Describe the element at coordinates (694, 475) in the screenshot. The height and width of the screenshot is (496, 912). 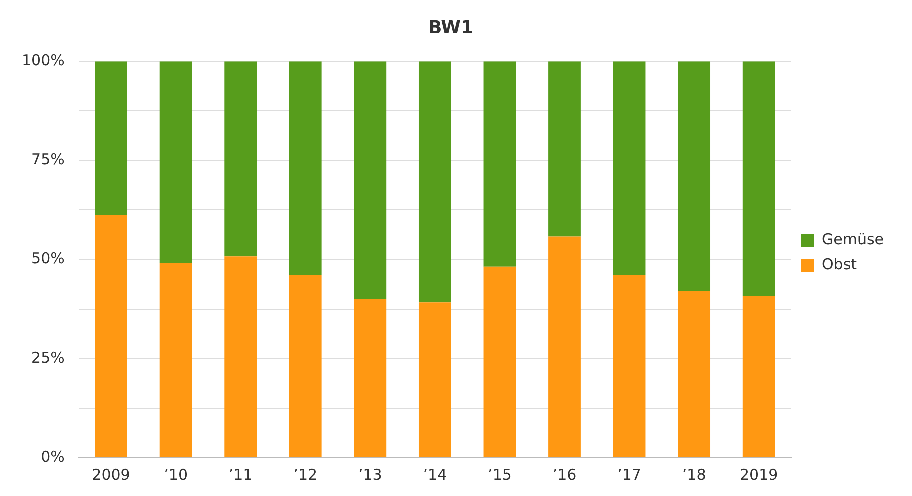
I see `x-tick-label: ’18` at that location.